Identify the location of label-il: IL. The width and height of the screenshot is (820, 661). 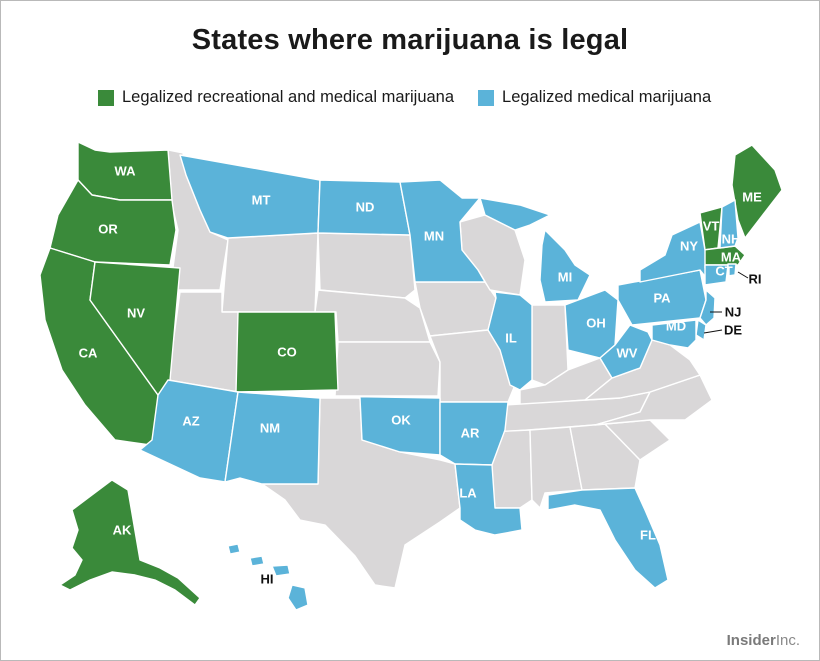
(511, 337).